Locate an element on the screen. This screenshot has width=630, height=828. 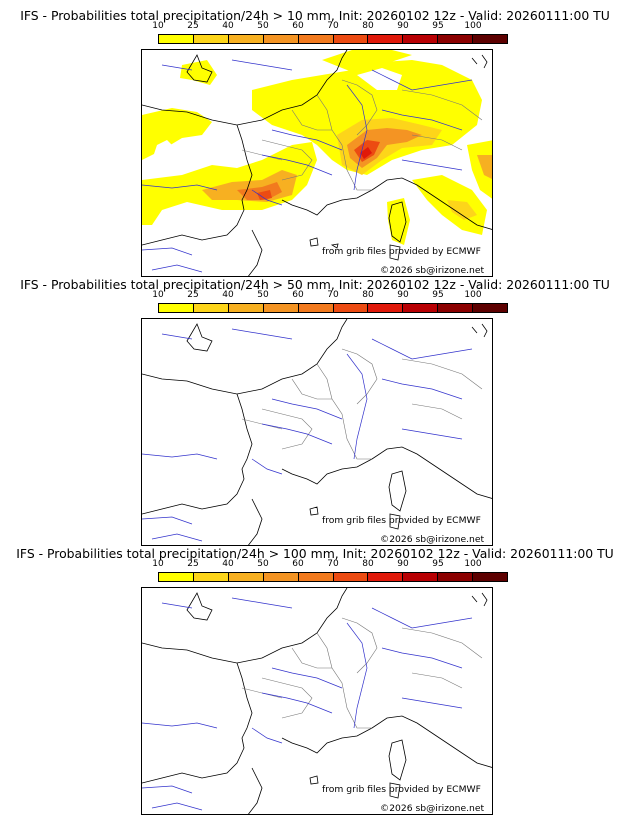
precip-field is located at coordinates (317, 147).